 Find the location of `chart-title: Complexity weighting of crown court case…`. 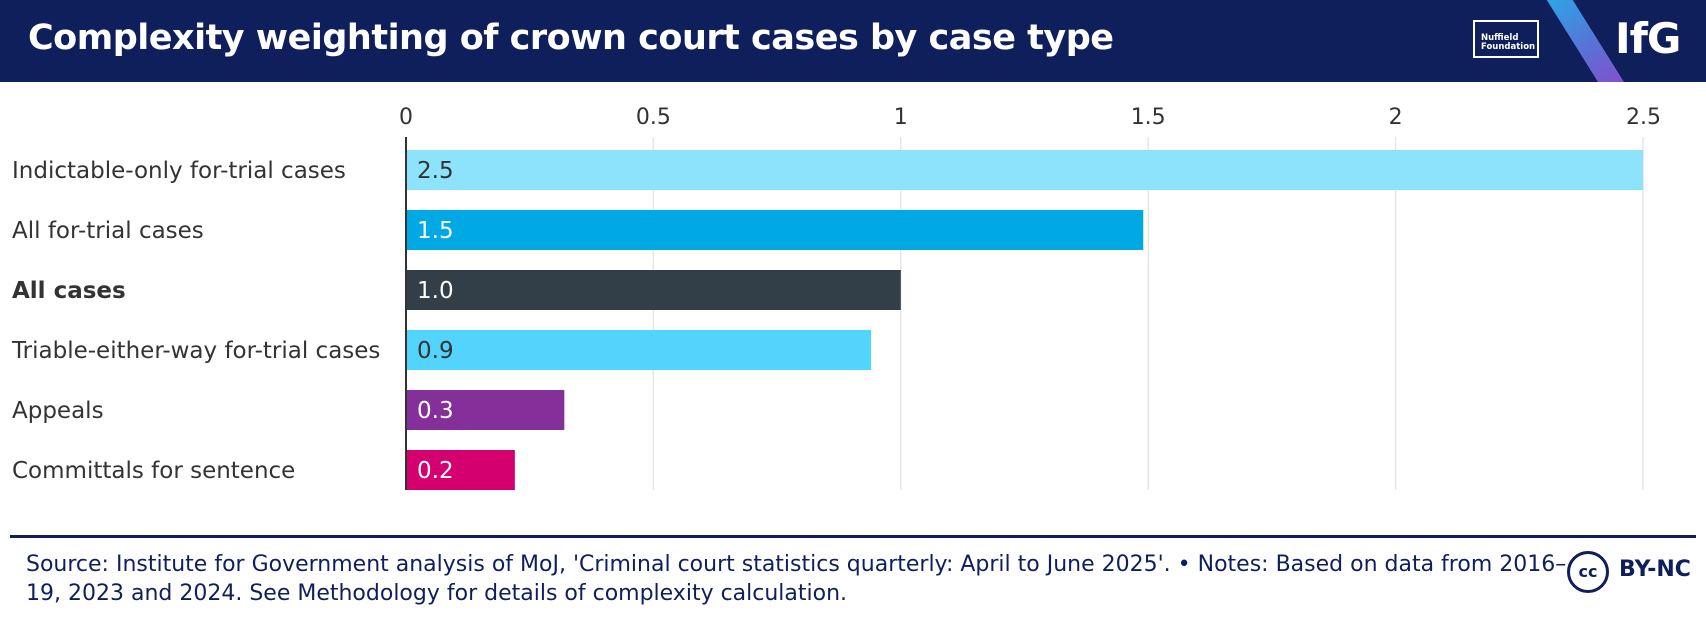

chart-title: Complexity weighting of crown court case… is located at coordinates (571, 38).